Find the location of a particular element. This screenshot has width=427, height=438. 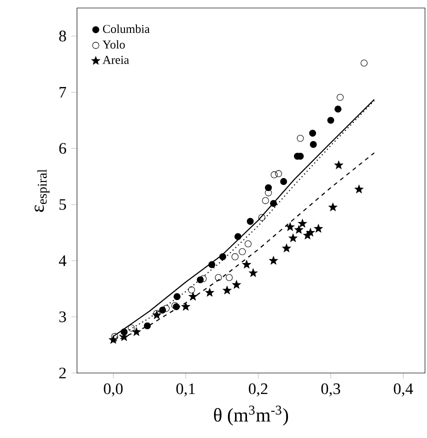

y-tick-label: 8 is located at coordinates (62, 36).